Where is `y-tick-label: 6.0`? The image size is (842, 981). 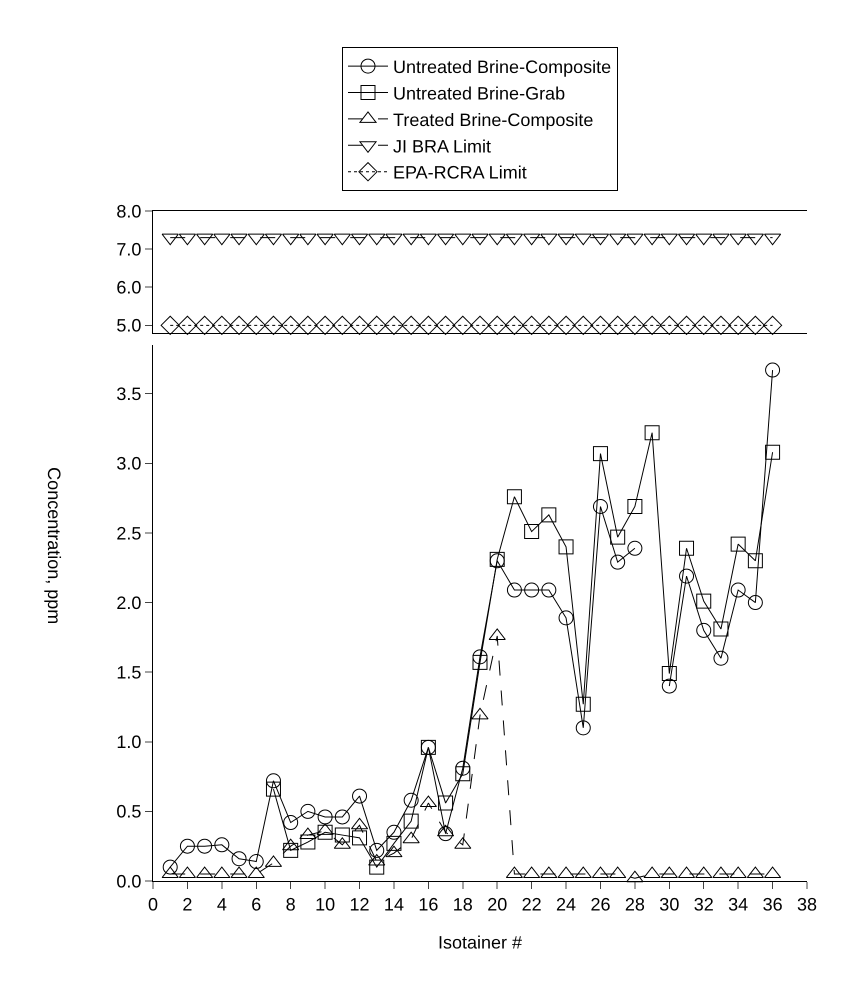 y-tick-label: 6.0 is located at coordinates (129, 288).